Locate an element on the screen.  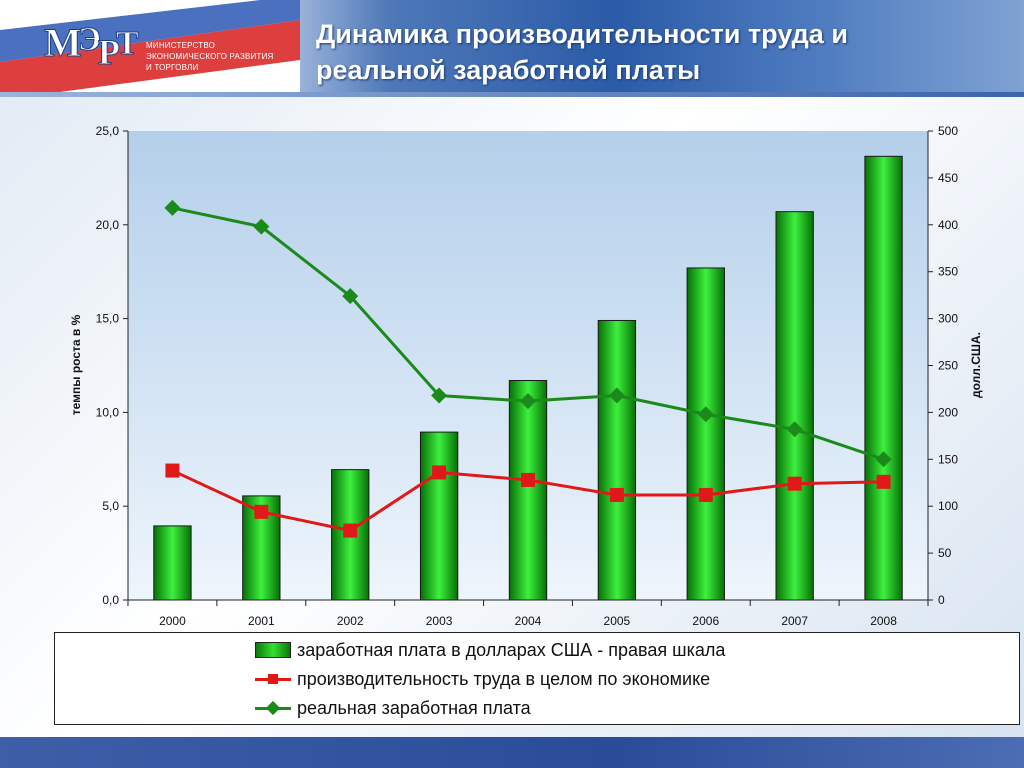
point-real-wage-2004 is located at coordinates (528, 401).